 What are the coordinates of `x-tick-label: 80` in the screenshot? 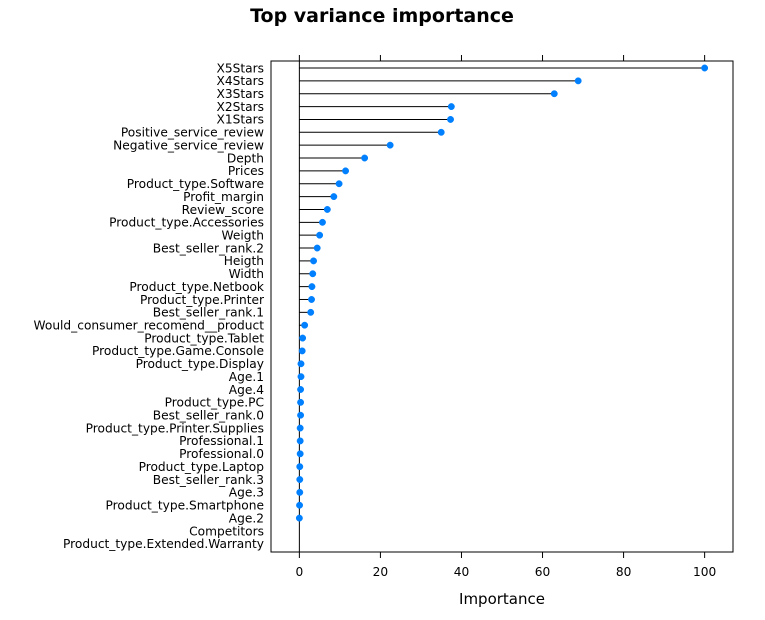 It's located at (624, 572).